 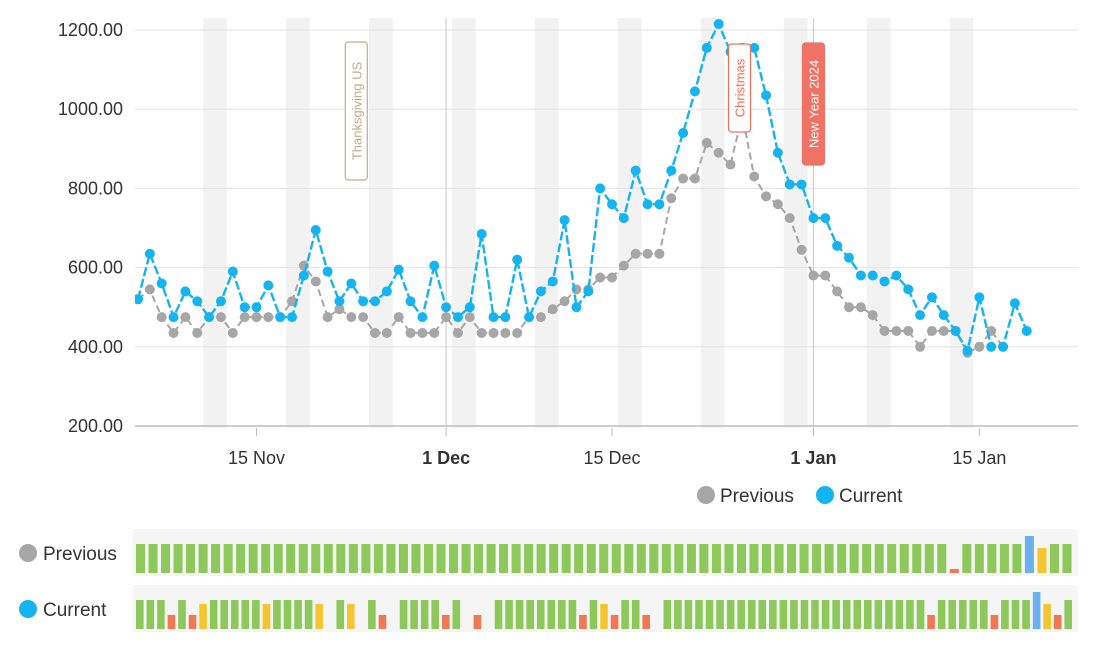 I want to click on legend-item-current: Current, so click(x=859, y=496).